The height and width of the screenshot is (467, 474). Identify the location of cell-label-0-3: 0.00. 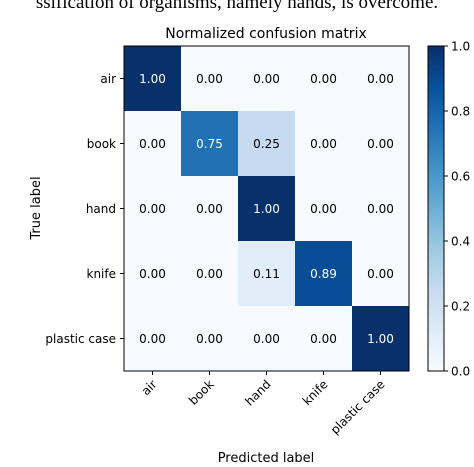
(323, 79).